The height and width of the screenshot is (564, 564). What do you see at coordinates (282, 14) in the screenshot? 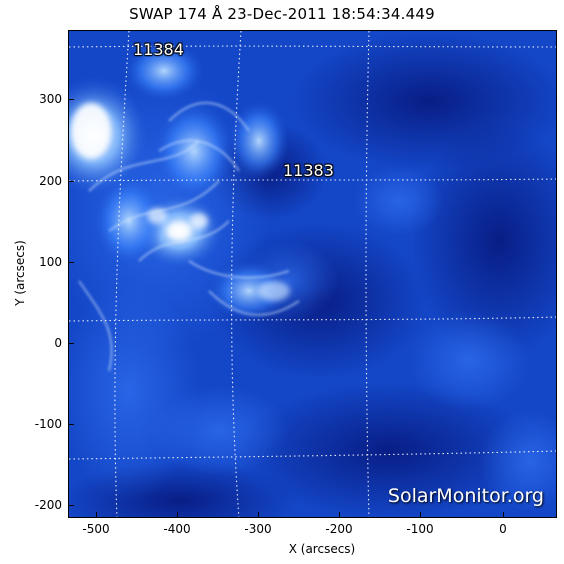
I see `image-title: SWAP 174 Å 23-Dec-2011 18:54:34.449` at bounding box center [282, 14].